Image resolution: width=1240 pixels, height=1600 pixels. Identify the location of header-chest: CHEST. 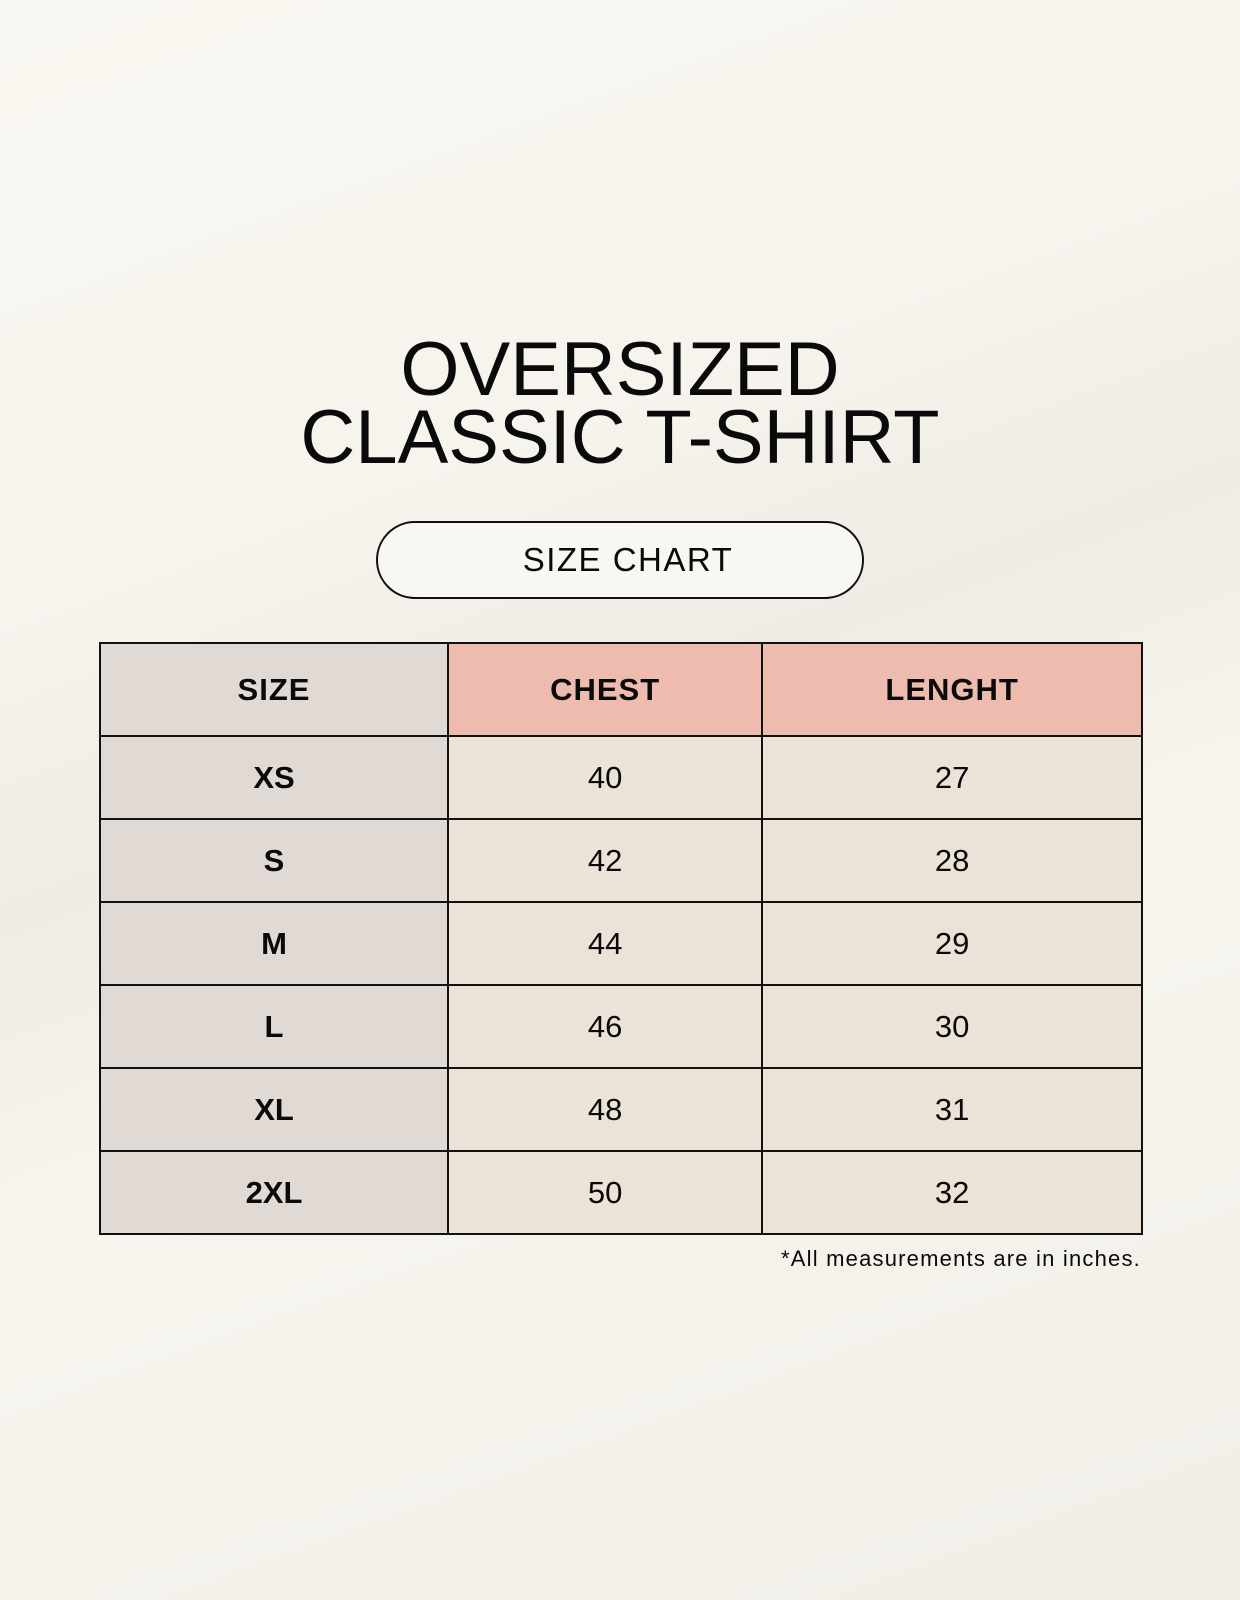
(605, 689).